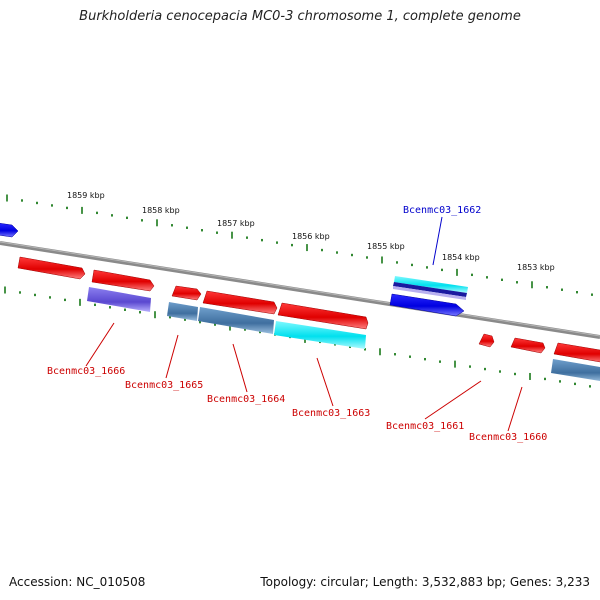 The width and height of the screenshot is (600, 600). I want to click on gene-bcenmc03-1664a, so click(186, 293).